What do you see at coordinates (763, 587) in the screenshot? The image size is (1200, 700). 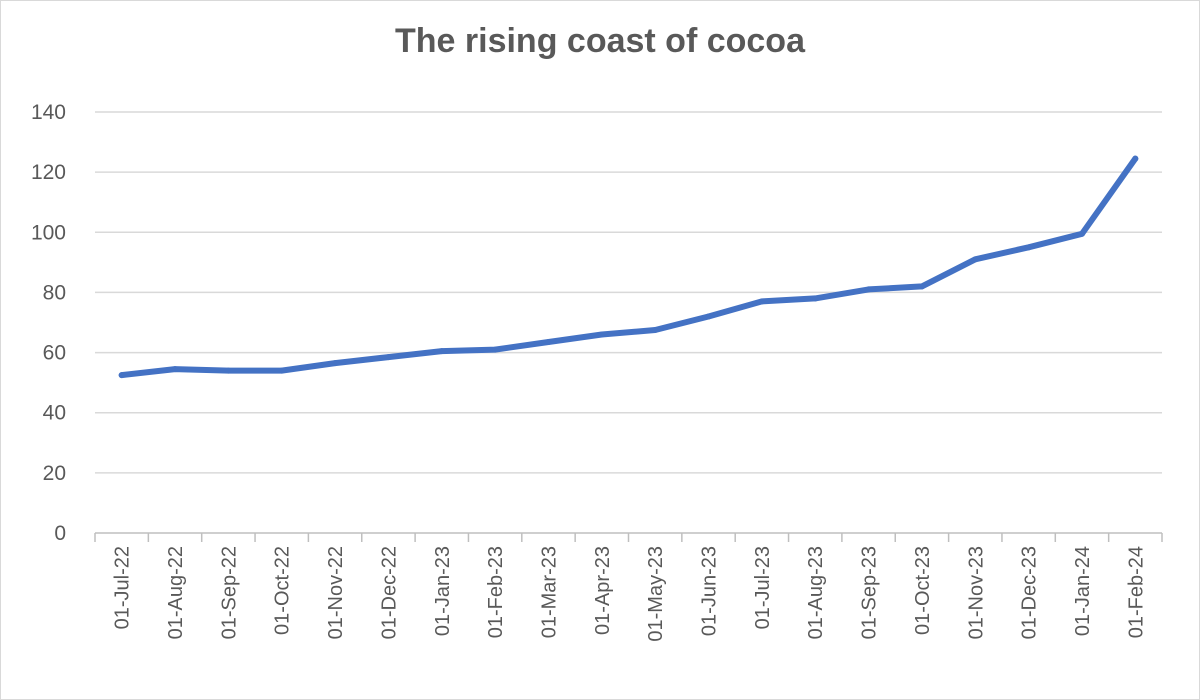 I see `x-tick-label: 01-Jul-23` at bounding box center [763, 587].